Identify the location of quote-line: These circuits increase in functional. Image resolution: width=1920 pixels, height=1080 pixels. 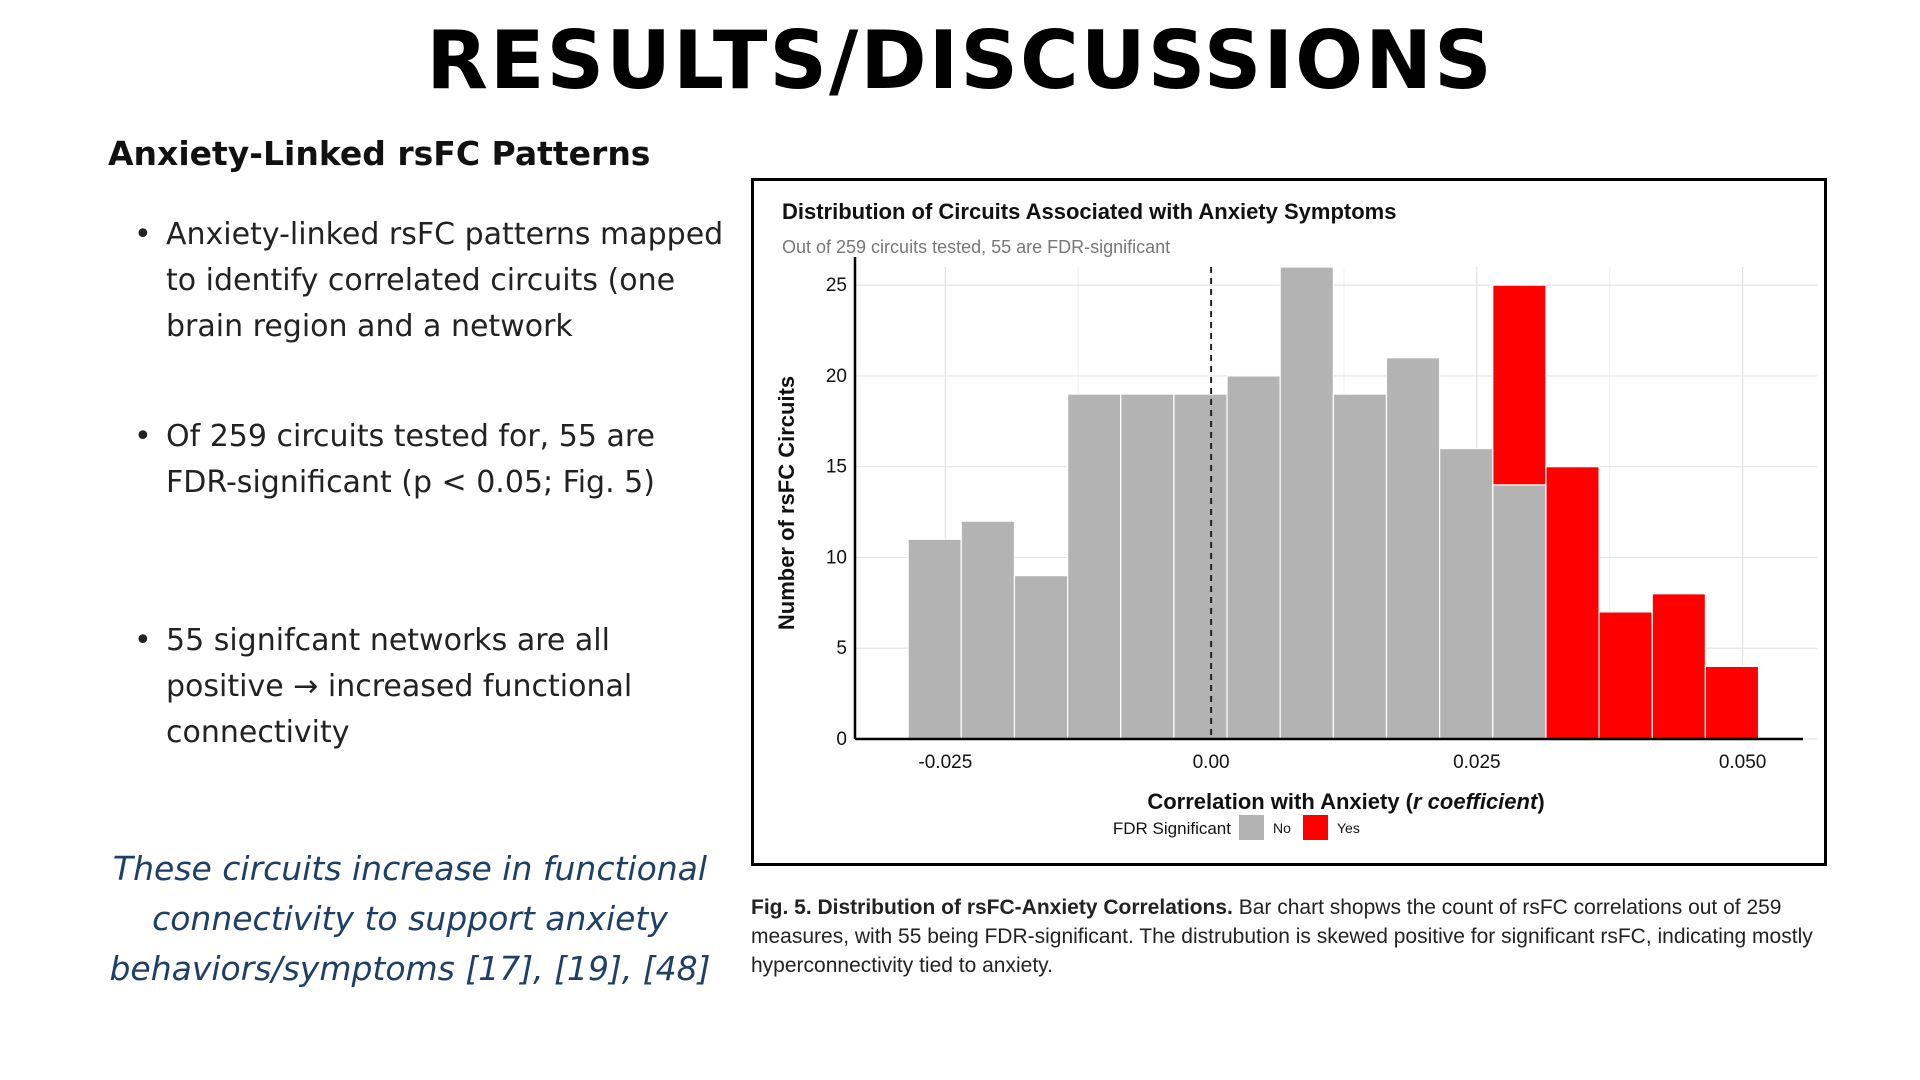
(410, 868).